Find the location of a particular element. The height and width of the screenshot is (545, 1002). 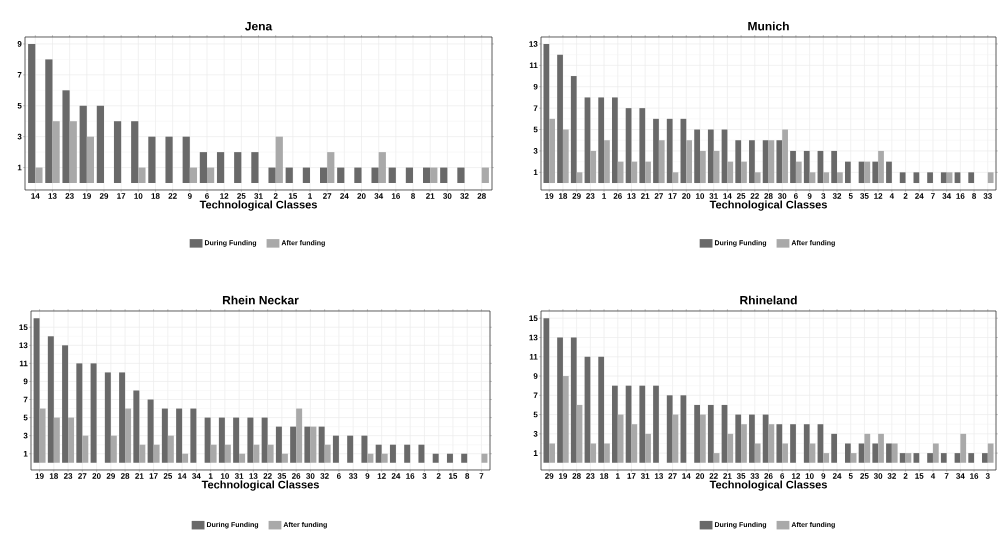

x-tick-label: 8 is located at coordinates (974, 196).